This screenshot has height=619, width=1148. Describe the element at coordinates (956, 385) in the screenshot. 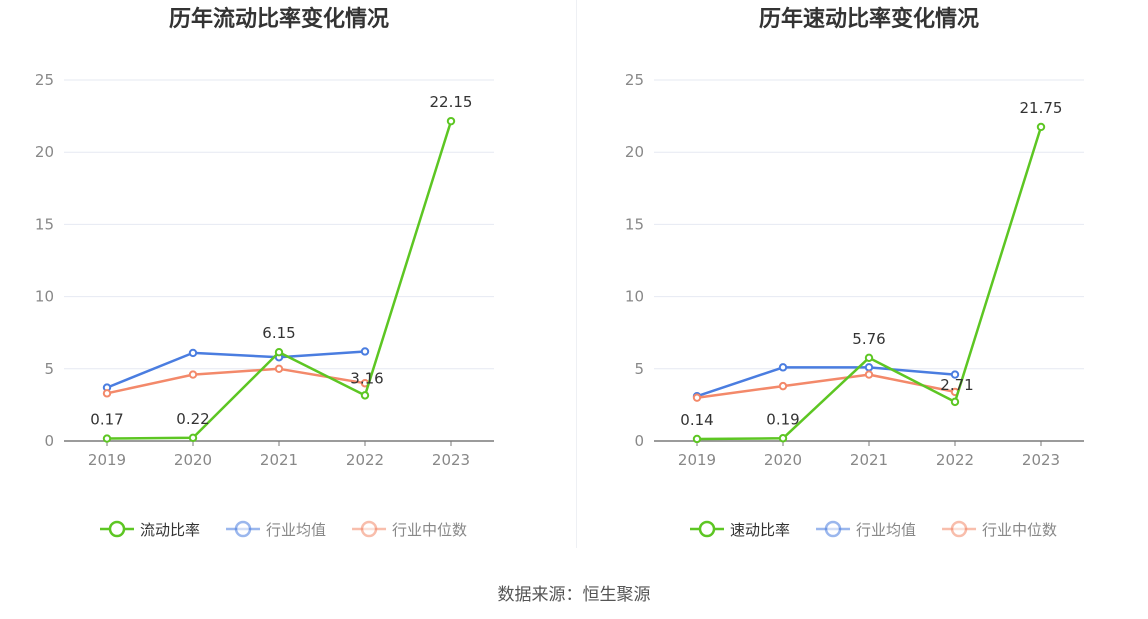

I see `quick-ratio-data-label: 2.71` at that location.